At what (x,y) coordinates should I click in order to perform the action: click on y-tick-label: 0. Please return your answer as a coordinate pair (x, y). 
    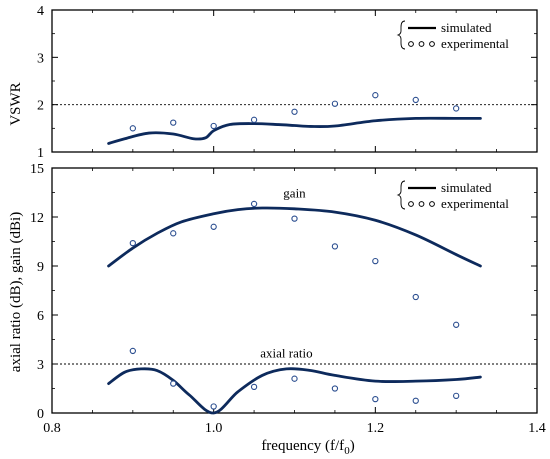
    Looking at the image, I should click on (40, 414).